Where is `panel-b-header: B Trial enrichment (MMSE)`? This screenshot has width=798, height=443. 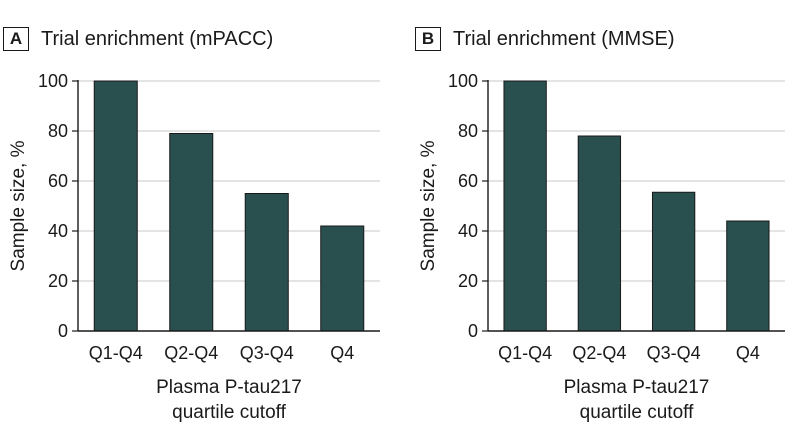
panel-b-header: B Trial enrichment (MMSE) is located at coordinates (545, 39).